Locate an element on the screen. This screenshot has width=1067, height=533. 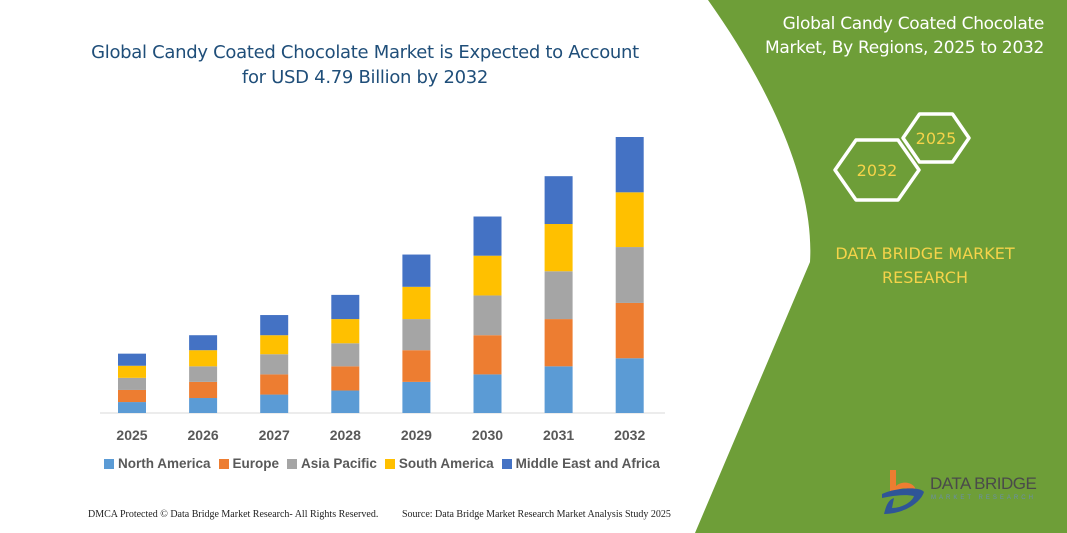
legend-label: North America is located at coordinates (164, 463).